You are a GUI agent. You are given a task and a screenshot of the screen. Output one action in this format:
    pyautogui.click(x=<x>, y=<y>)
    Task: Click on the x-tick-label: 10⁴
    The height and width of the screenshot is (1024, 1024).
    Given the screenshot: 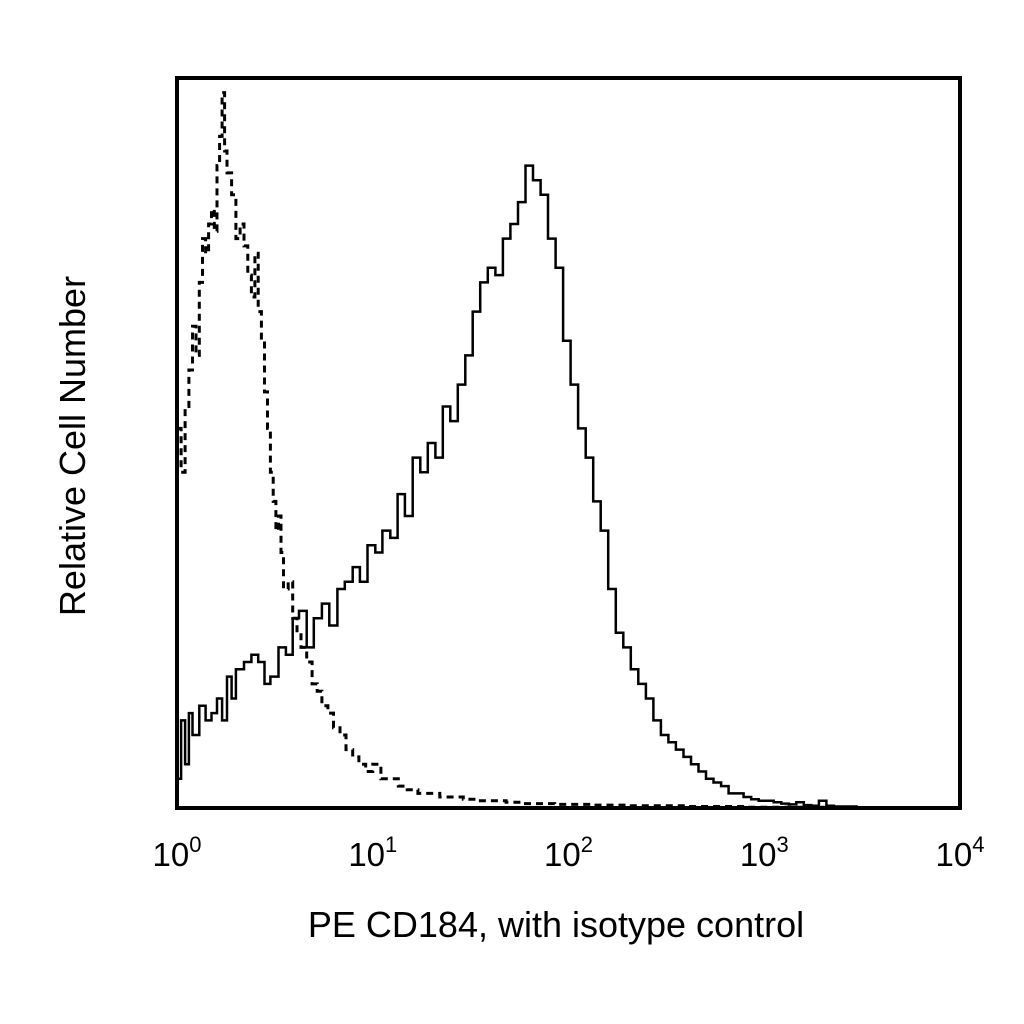 What is the action you would take?
    pyautogui.click(x=960, y=852)
    